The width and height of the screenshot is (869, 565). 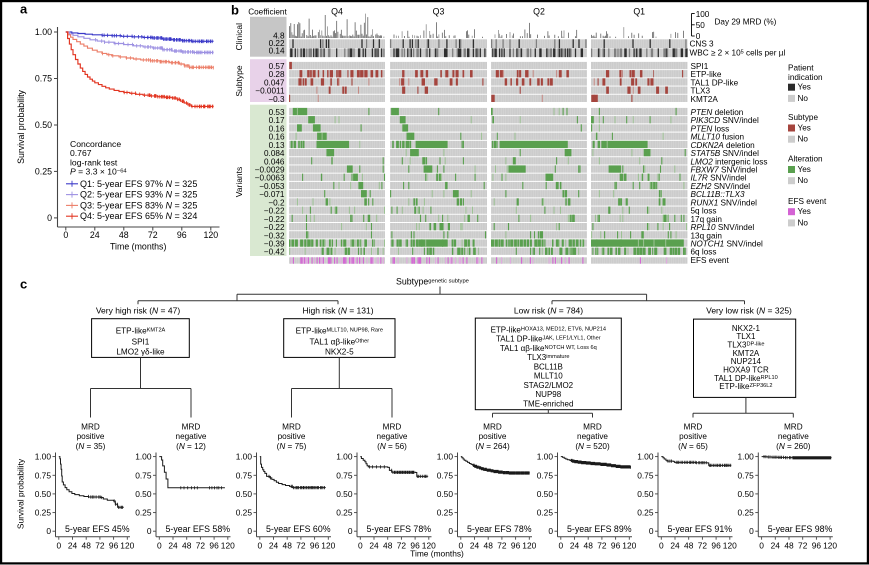 What do you see at coordinates (274, 252) in the screenshot?
I see `svg-text: −0.42` at bounding box center [274, 252].